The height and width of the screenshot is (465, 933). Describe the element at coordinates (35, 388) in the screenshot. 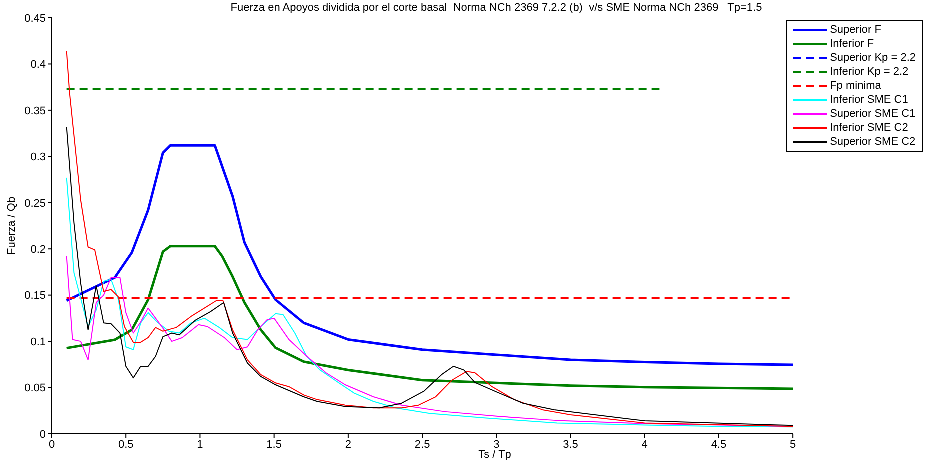

I see `y-tick-label: 0.05` at that location.